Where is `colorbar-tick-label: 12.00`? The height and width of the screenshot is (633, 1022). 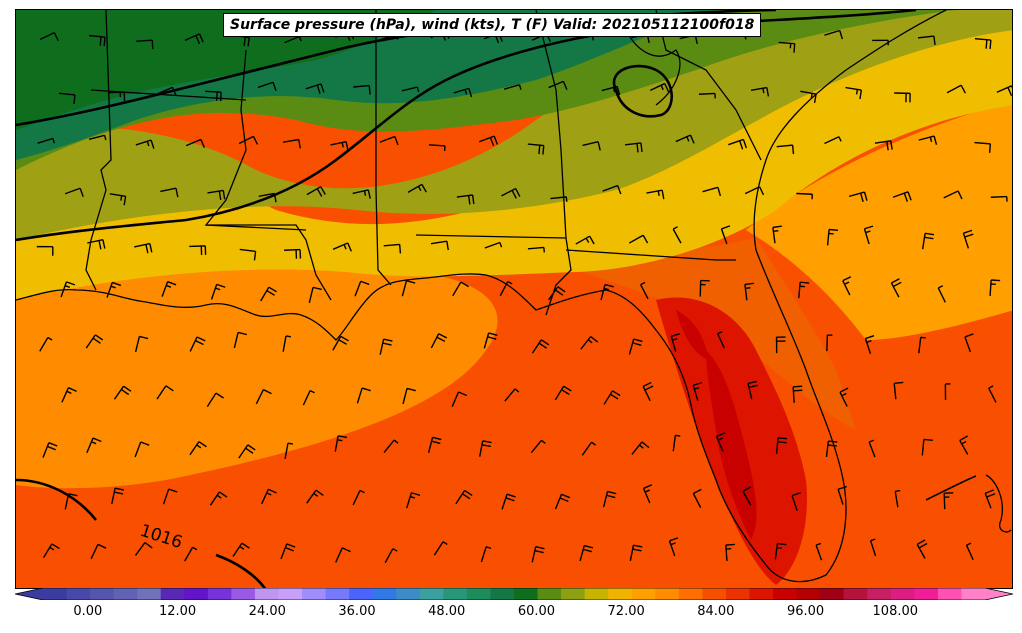 colorbar-tick-label: 12.00 is located at coordinates (177, 611).